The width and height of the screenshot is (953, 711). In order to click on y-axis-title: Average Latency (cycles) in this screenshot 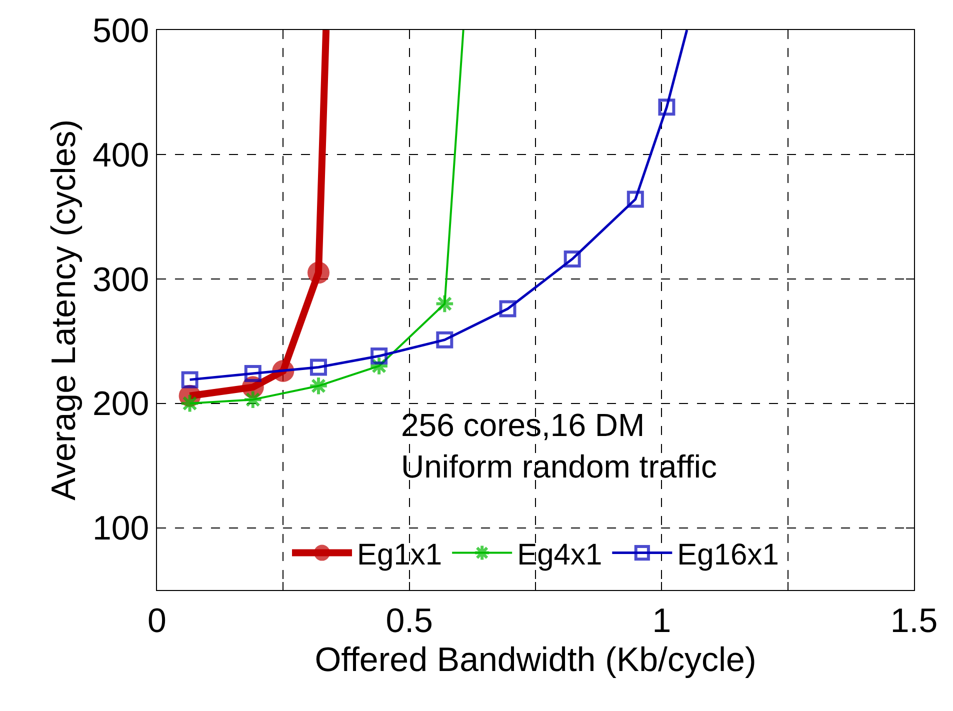, I will do `click(64, 310)`.